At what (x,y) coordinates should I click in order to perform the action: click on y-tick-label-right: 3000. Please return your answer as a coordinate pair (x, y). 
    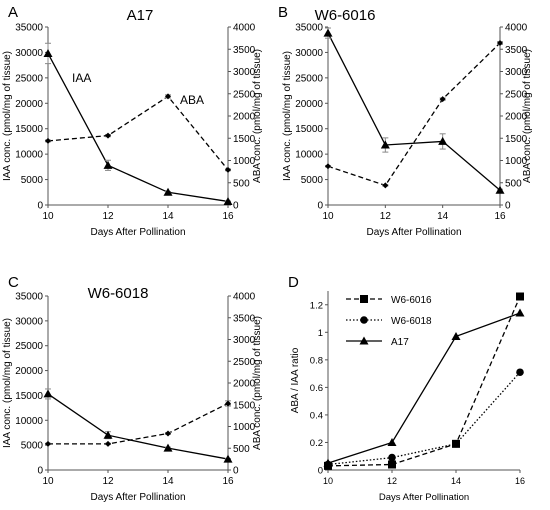
    Looking at the image, I should click on (516, 72).